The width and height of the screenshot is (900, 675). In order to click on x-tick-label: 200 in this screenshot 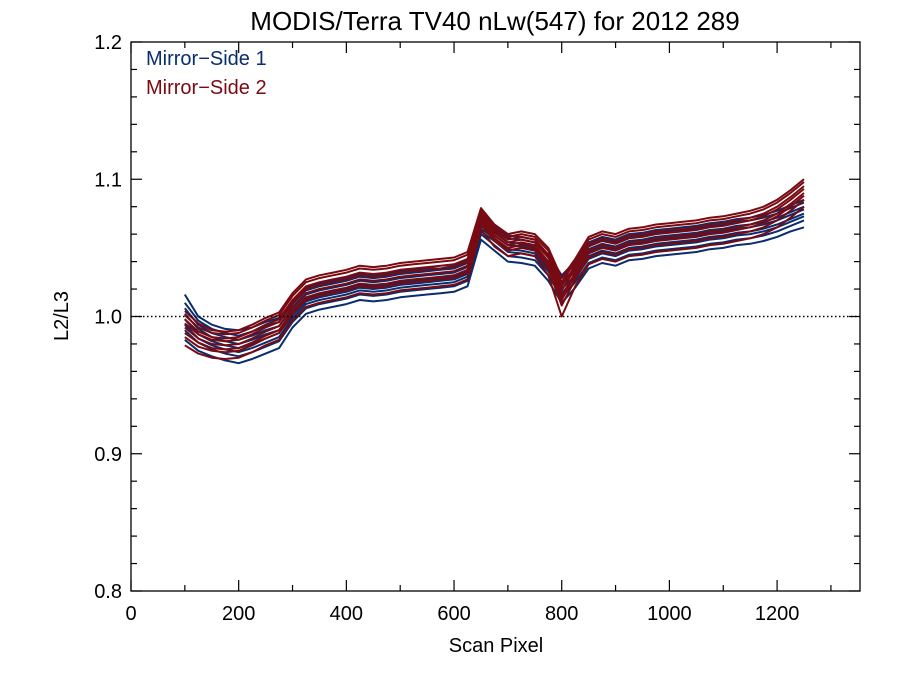, I will do `click(238, 614)`.